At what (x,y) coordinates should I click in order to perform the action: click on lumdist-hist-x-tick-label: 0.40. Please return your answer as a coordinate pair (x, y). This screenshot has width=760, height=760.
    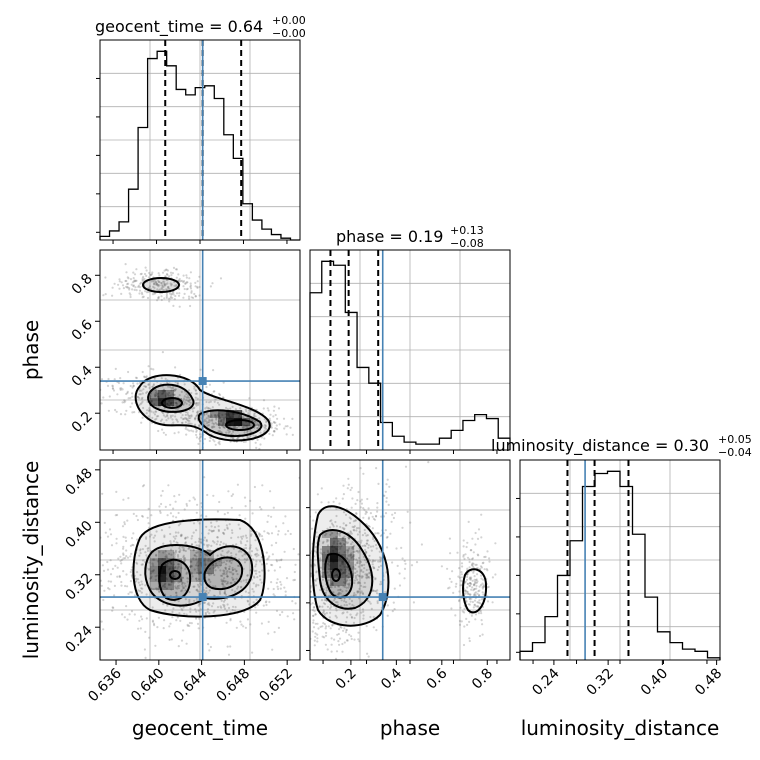
    Looking at the image, I should click on (654, 682).